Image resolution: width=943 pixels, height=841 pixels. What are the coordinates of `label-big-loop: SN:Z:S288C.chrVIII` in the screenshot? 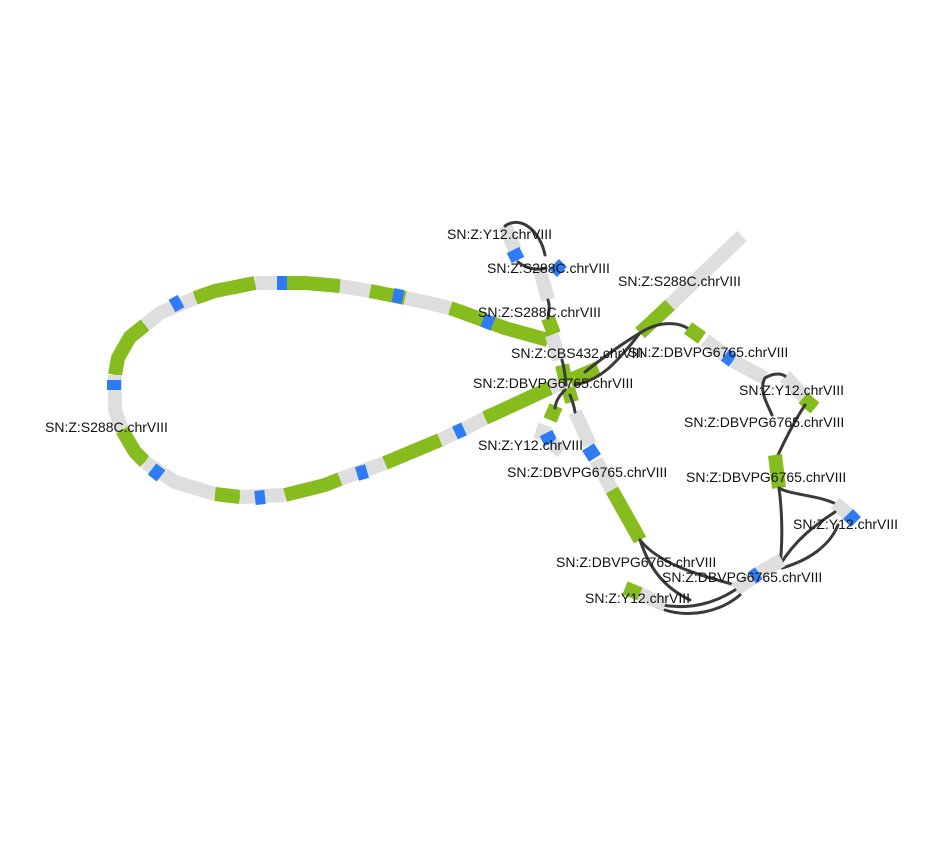 It's located at (106, 427).